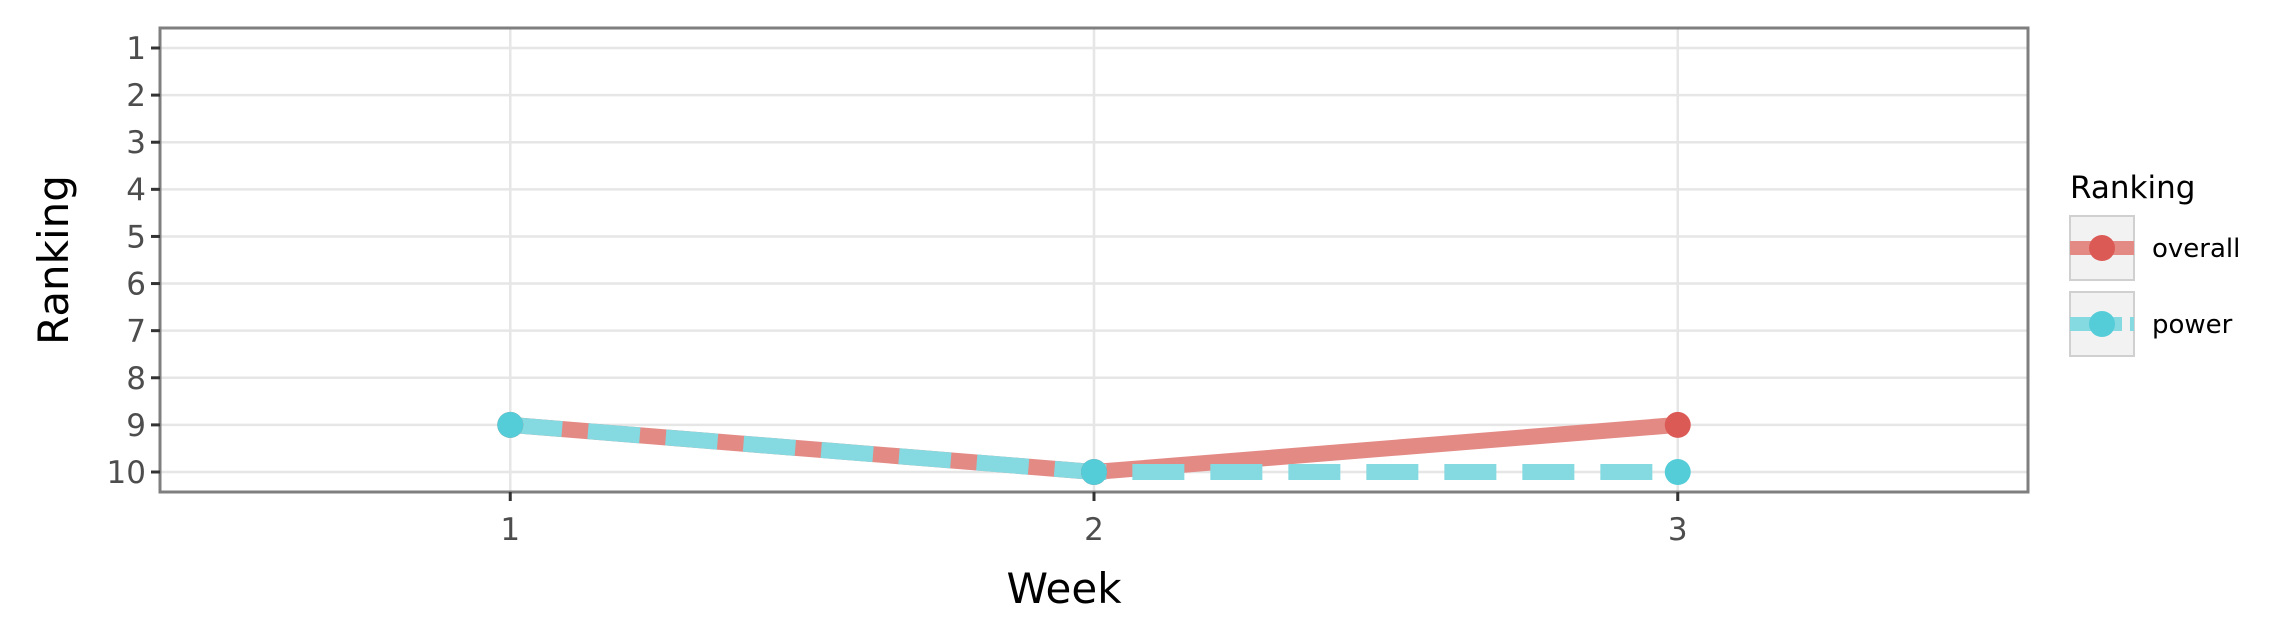  What do you see at coordinates (1064, 588) in the screenshot?
I see `x-axis-title: Week` at bounding box center [1064, 588].